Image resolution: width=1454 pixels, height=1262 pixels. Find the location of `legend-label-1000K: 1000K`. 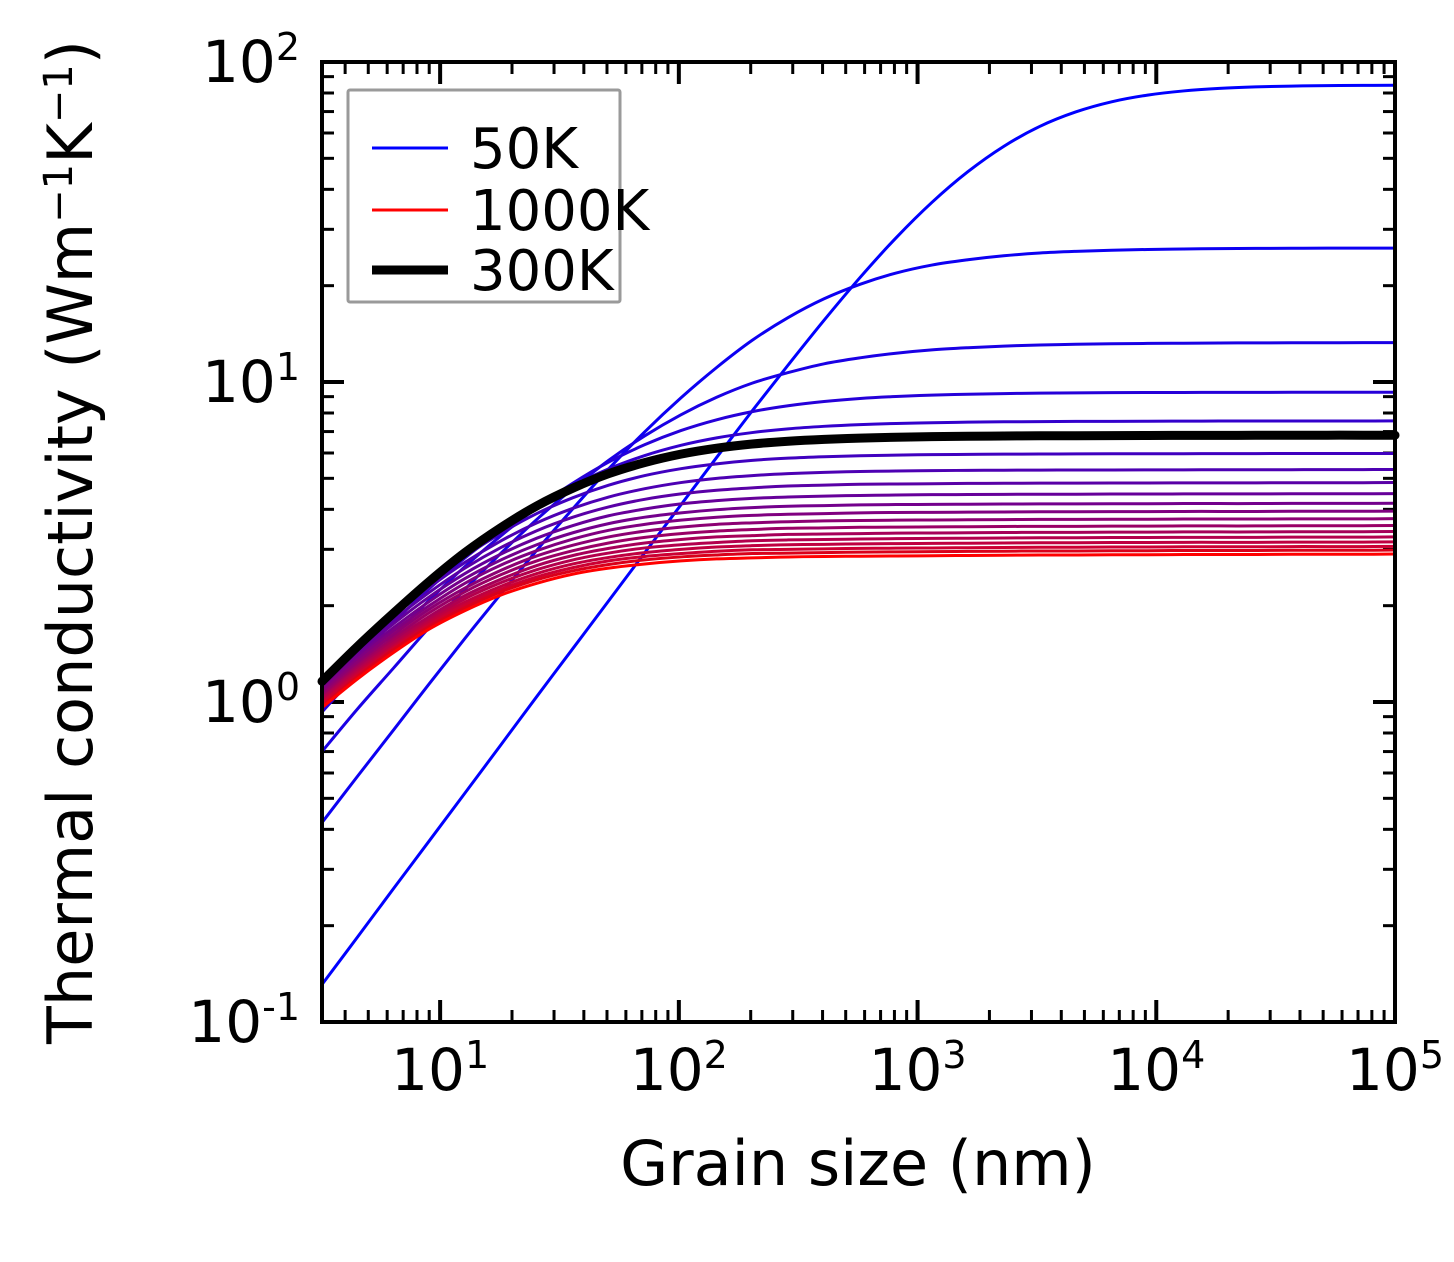

legend-label-1000K: 1000K is located at coordinates (560, 211).